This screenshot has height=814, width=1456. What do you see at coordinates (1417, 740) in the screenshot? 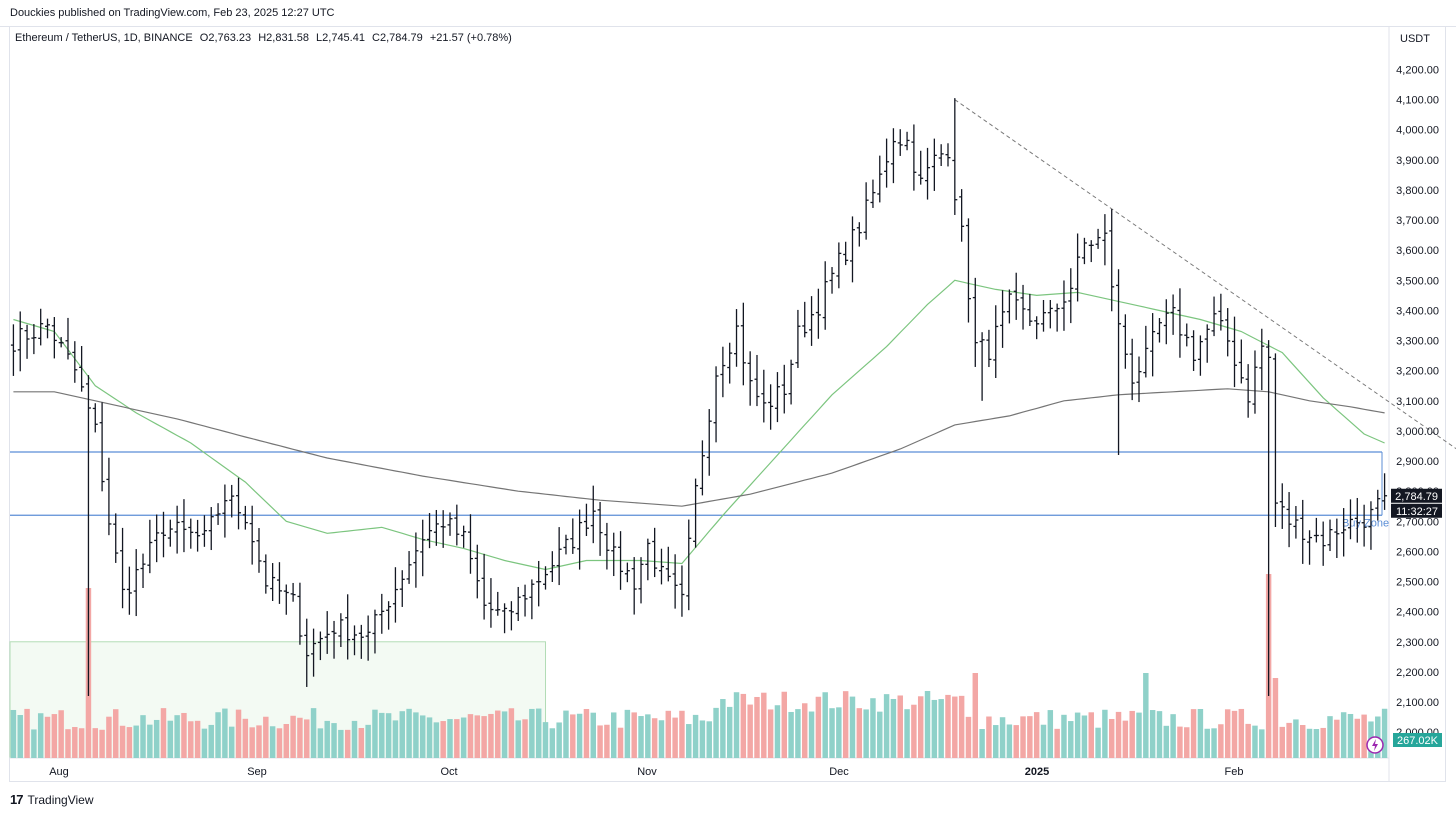
I see `volume-tag` at bounding box center [1417, 740].